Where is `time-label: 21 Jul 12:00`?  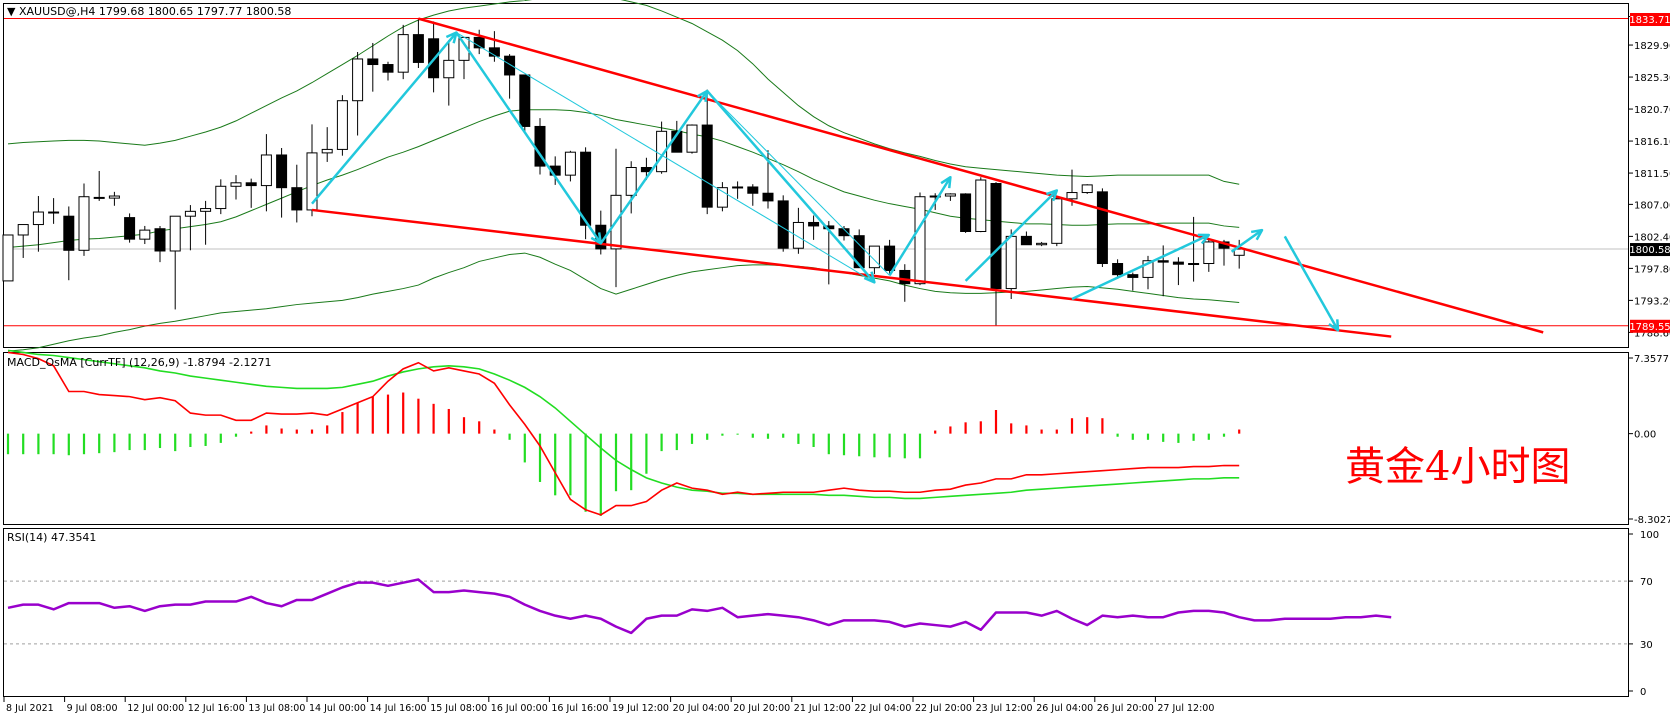 time-label: 21 Jul 12:00 is located at coordinates (822, 708).